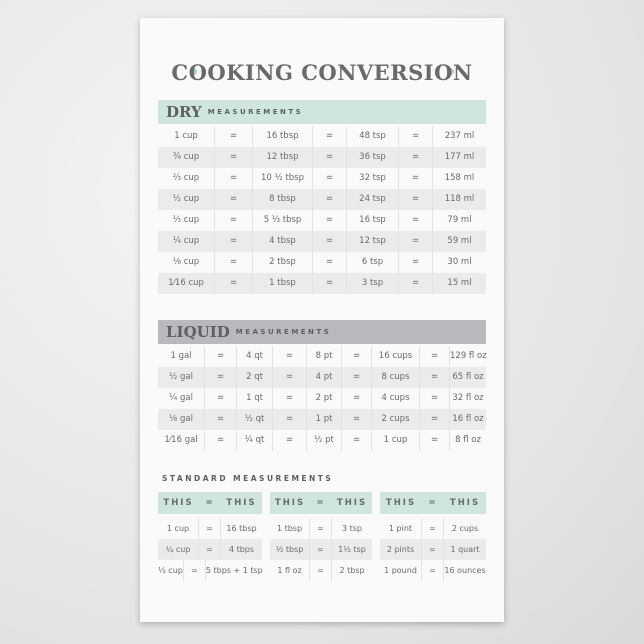  Describe the element at coordinates (433, 528) in the screenshot. I see `table-row: 1 pint = 2 cups` at that location.